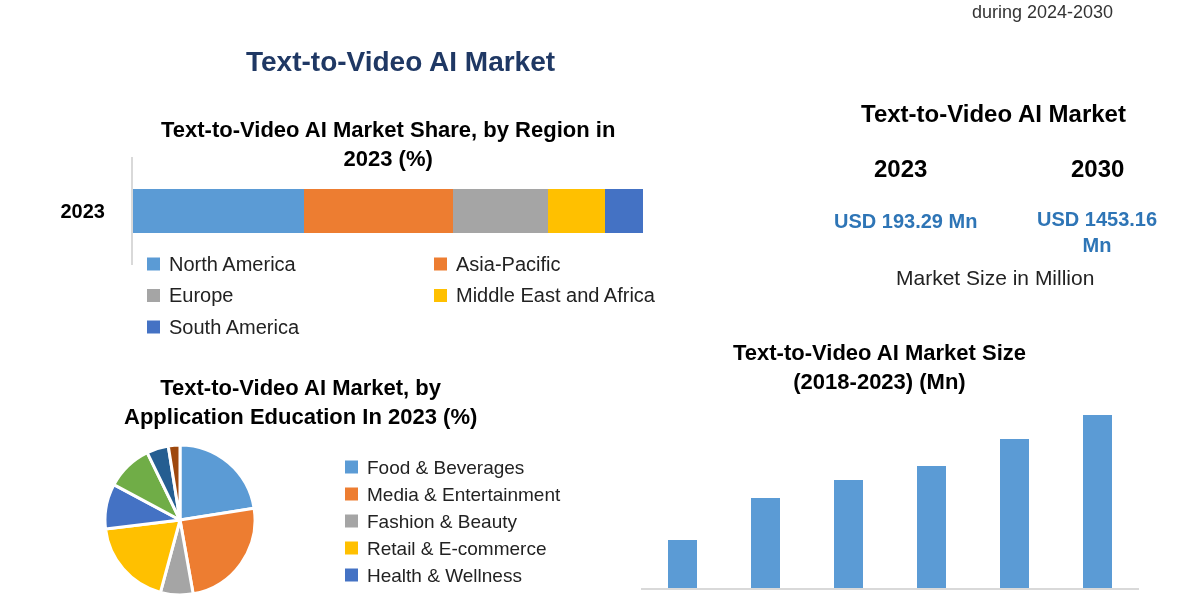  Describe the element at coordinates (901, 168) in the screenshot. I see `text: 2023` at that location.